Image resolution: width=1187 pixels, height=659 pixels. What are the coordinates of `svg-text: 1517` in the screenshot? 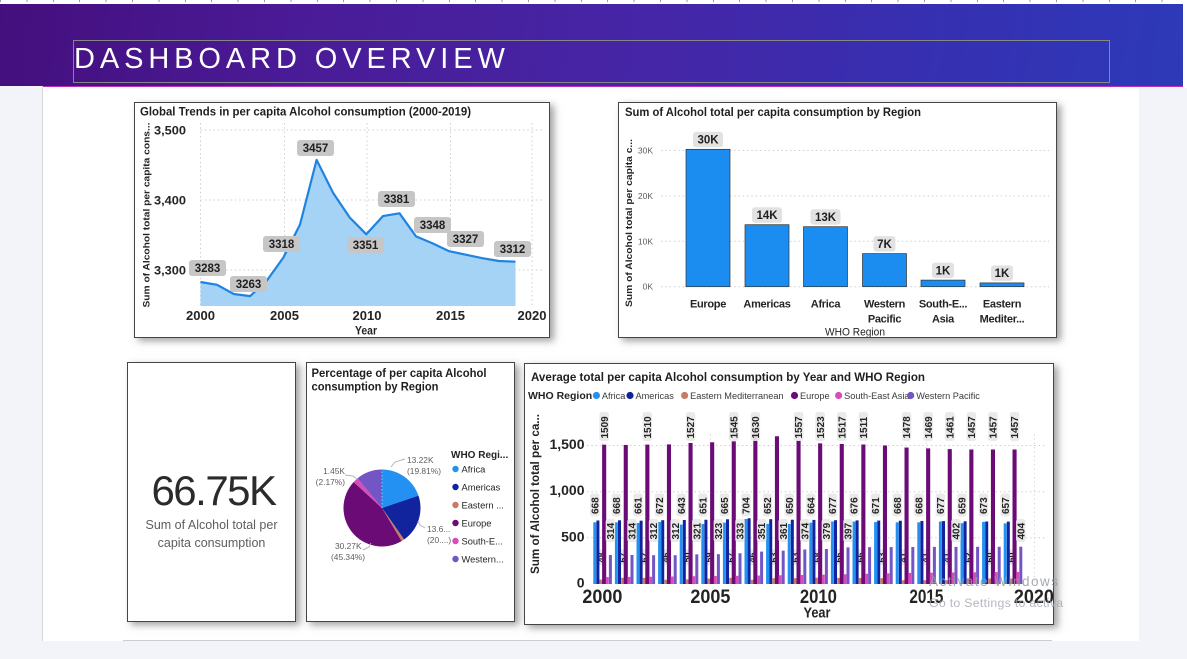 It's located at (842, 427).